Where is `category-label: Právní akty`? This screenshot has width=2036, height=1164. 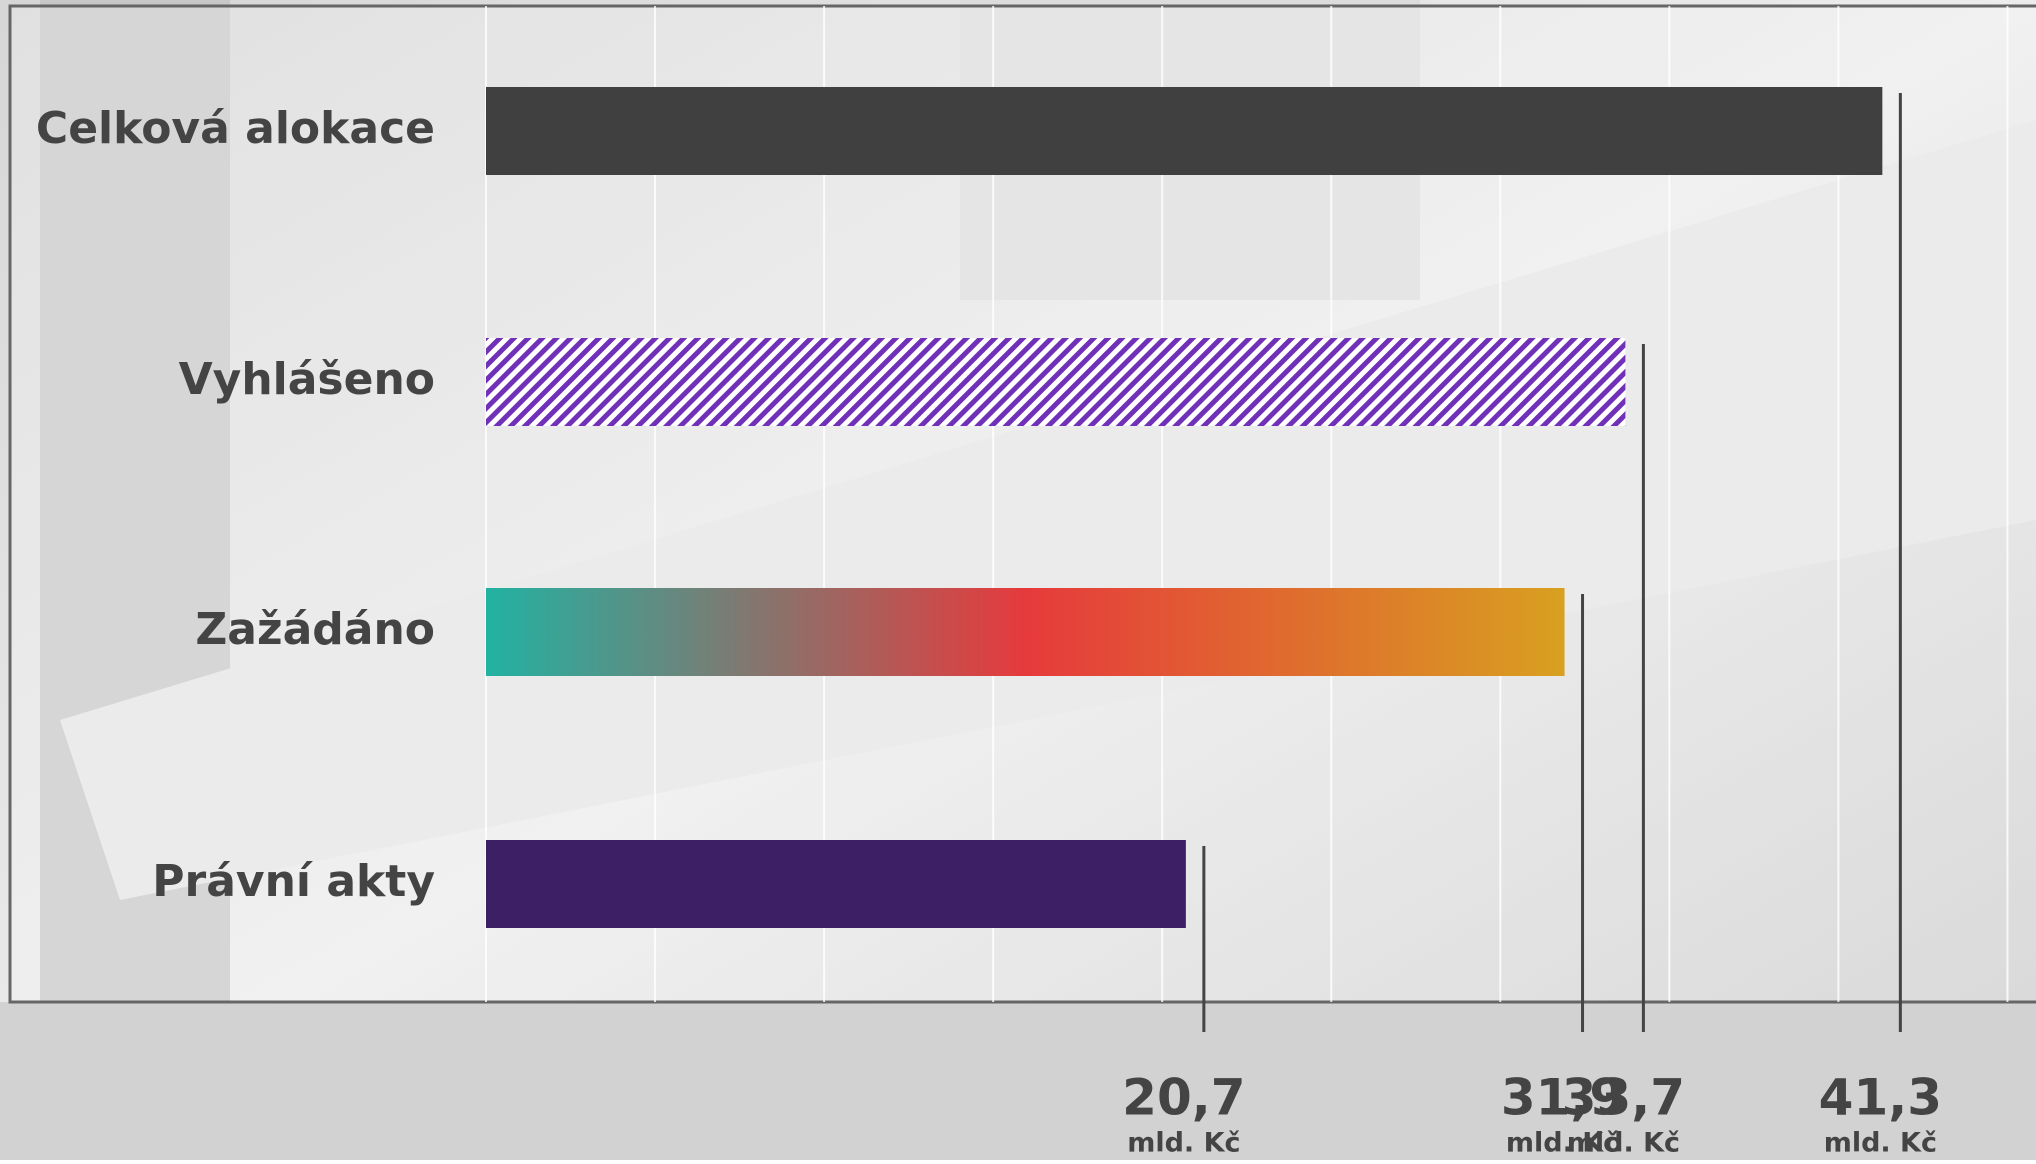
category-label: Právní akty is located at coordinates (293, 881).